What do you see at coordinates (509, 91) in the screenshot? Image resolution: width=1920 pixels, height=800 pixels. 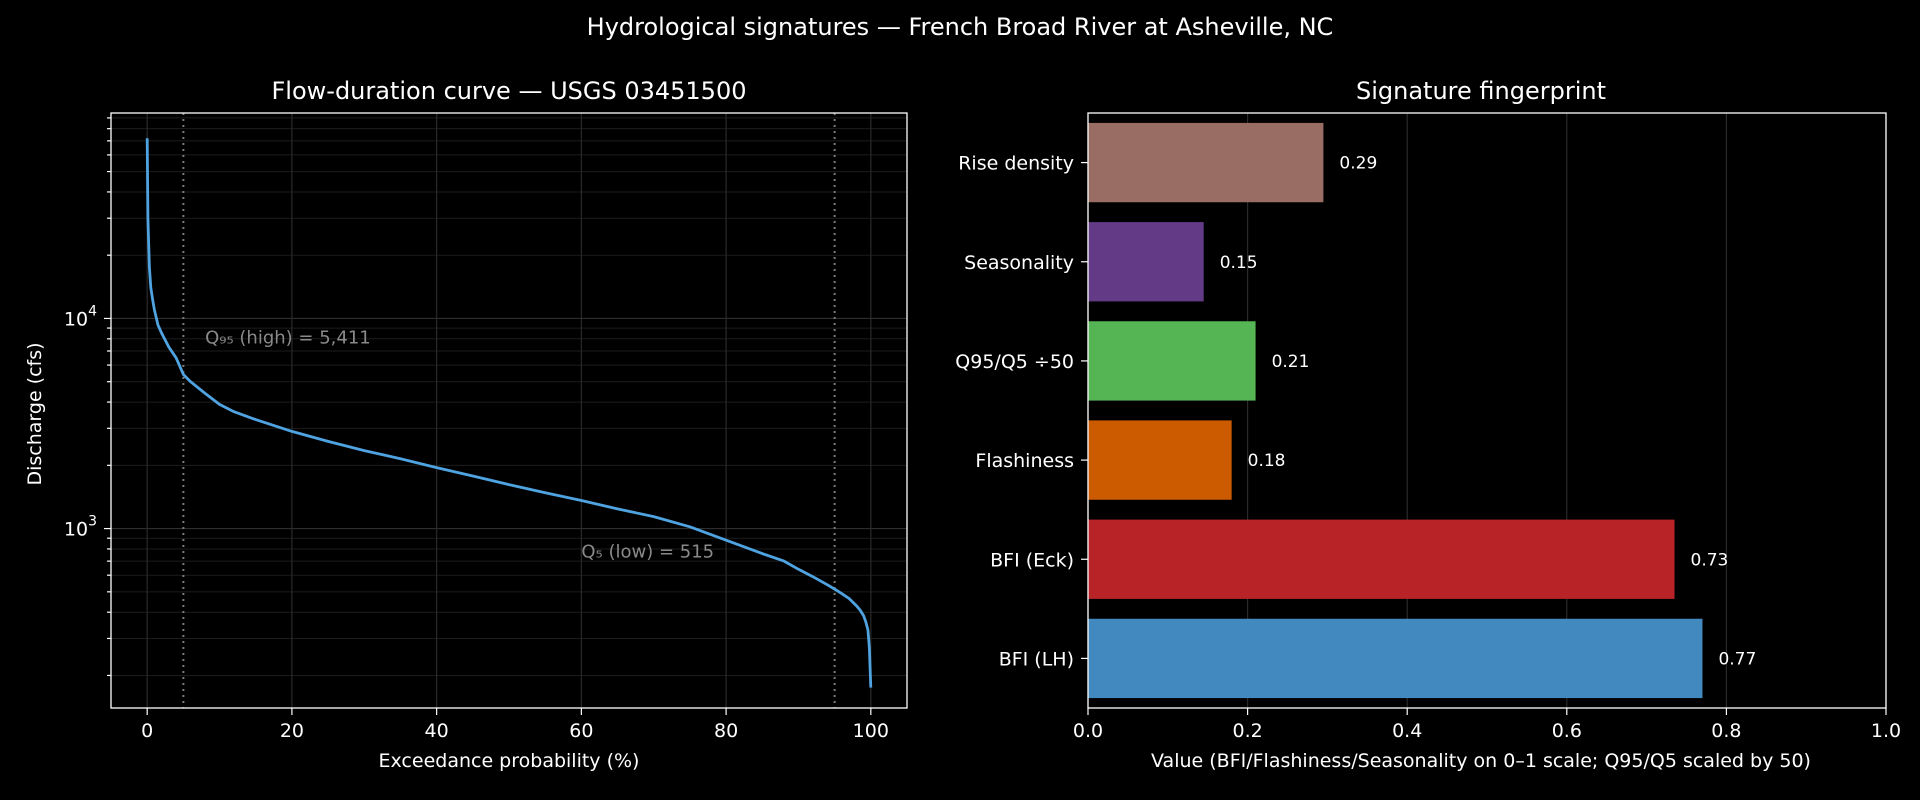 I see `fdc-title: Flow-duration curve — USGS 03451500` at bounding box center [509, 91].